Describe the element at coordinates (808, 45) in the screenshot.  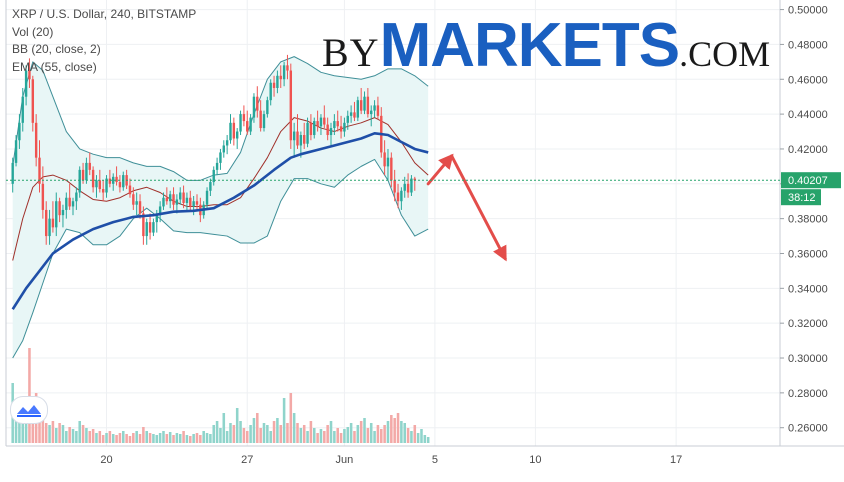
I see `y-tick-label: 0.48000` at that location.